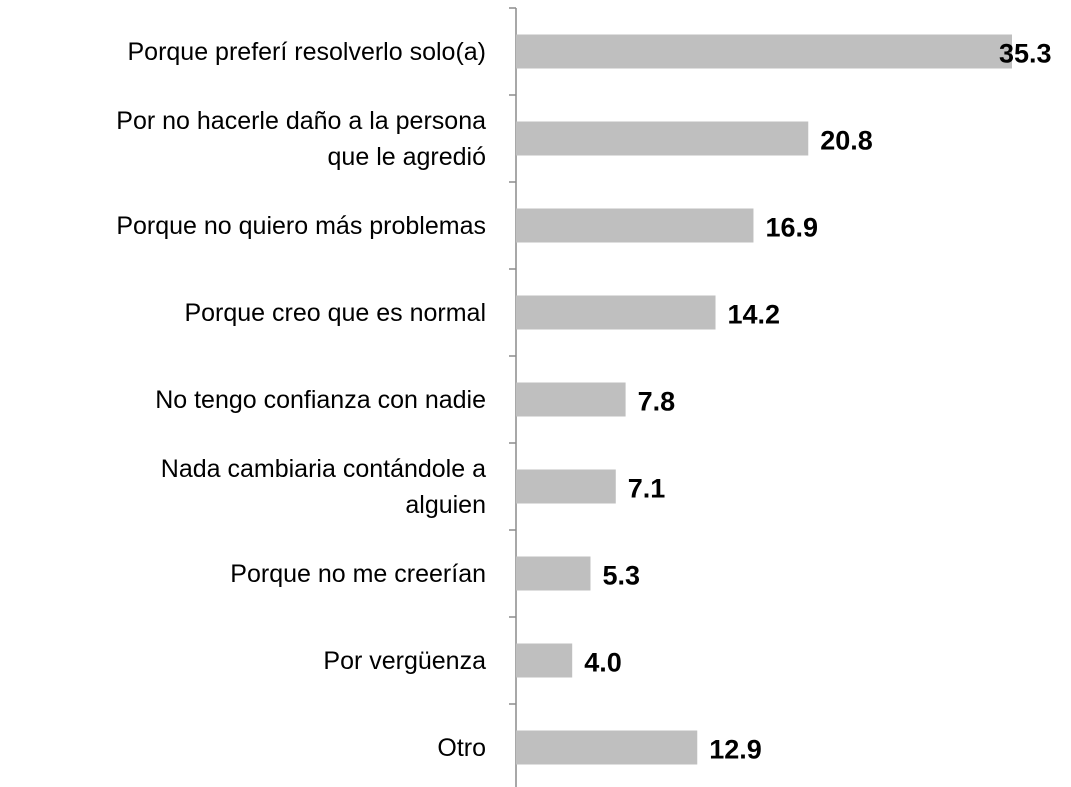 The image size is (1071, 787). Describe the element at coordinates (307, 51) in the screenshot. I see `category-label: Porque preferí resolverlo solo(a)` at that location.